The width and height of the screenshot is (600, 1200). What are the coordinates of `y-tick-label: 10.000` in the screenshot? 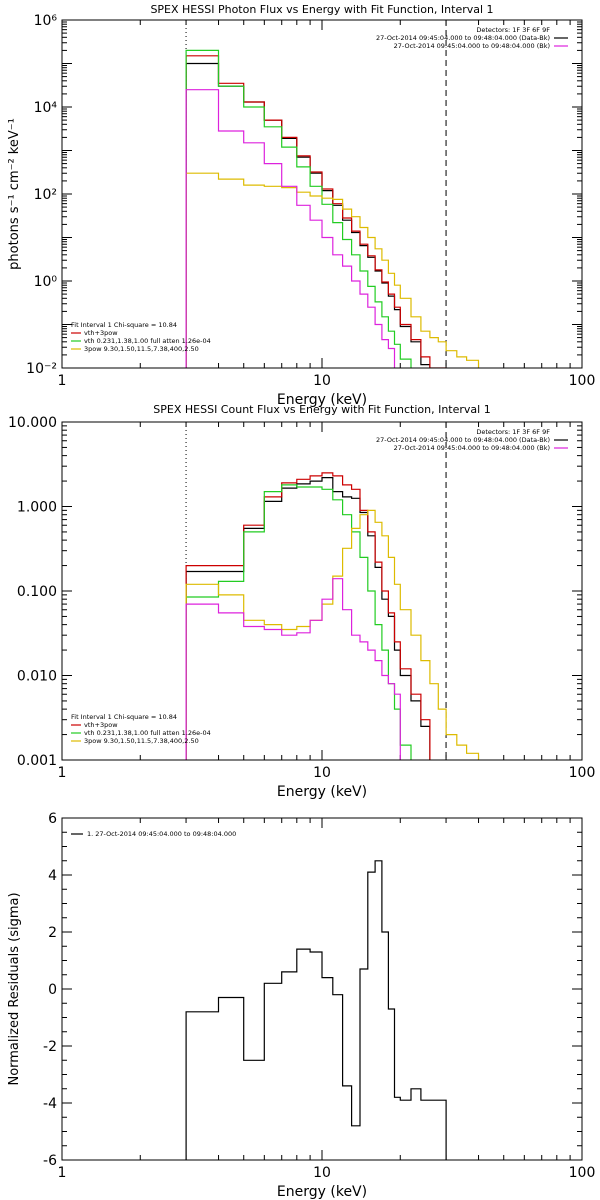 It's located at (32, 423).